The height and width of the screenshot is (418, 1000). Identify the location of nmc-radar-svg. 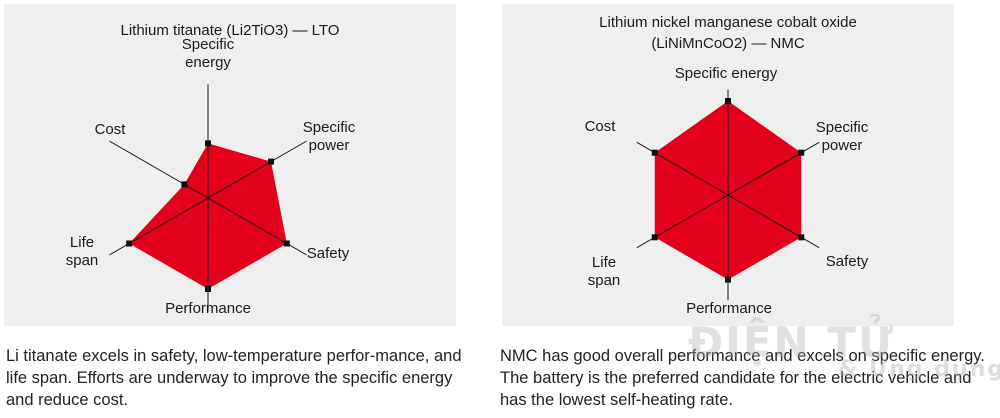
(728, 195).